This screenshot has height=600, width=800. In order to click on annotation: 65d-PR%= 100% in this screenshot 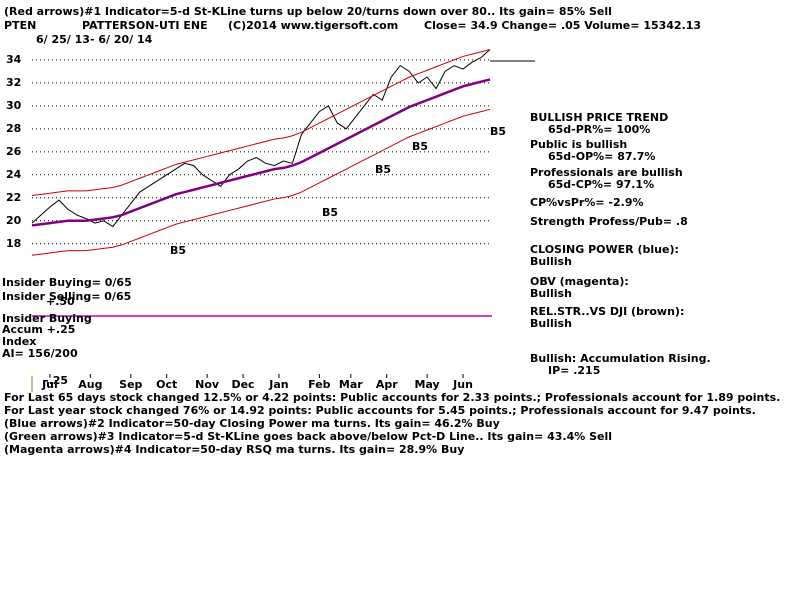, I will do `click(599, 129)`.